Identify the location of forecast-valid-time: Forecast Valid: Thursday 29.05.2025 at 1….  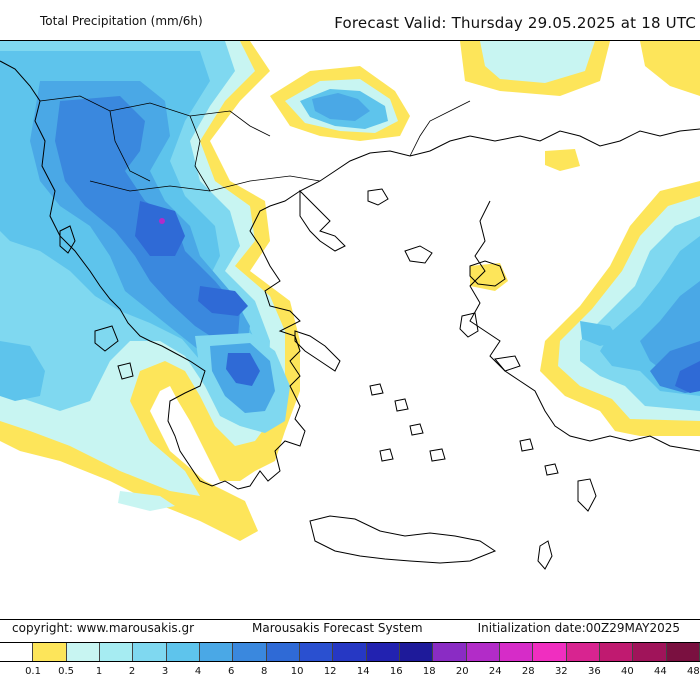
(515, 23).